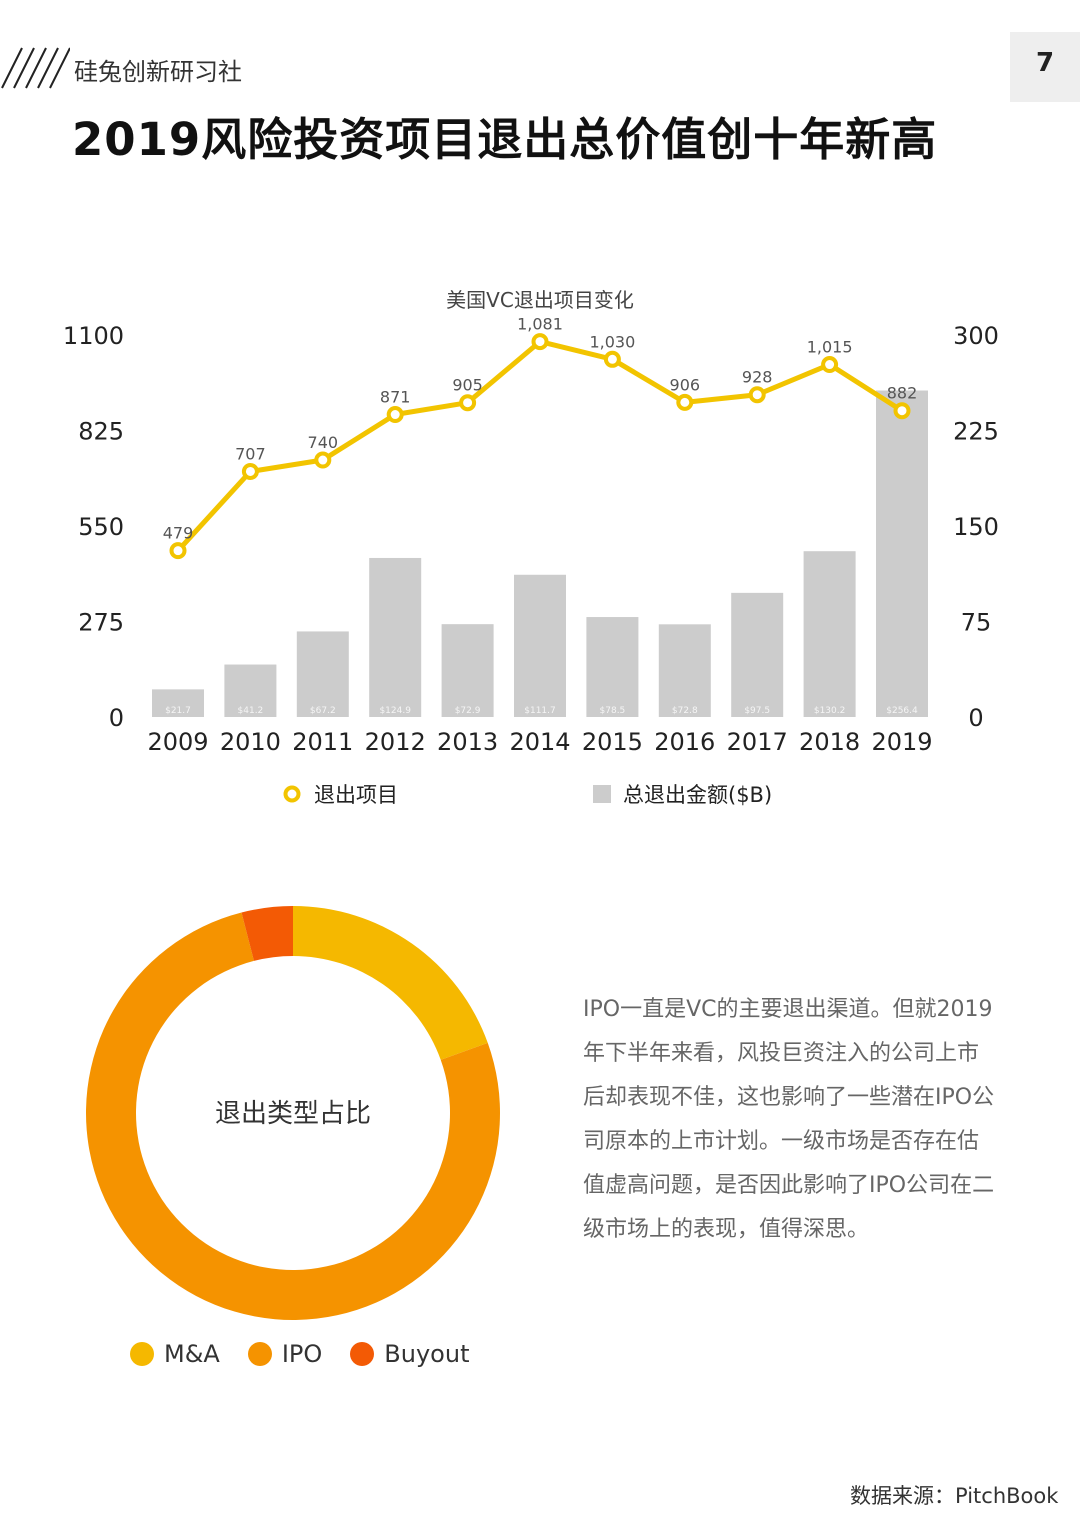 The width and height of the screenshot is (1080, 1527). Describe the element at coordinates (612, 341) in the screenshot. I see `exit-count-label: 1,030` at that location.